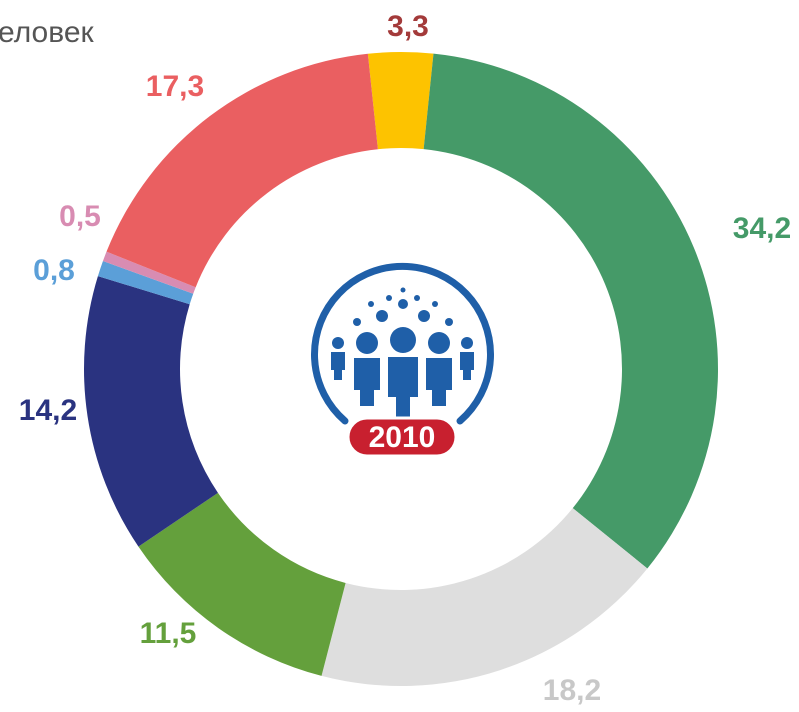 The image size is (799, 712). I want to click on data-label: 11,5, so click(168, 633).